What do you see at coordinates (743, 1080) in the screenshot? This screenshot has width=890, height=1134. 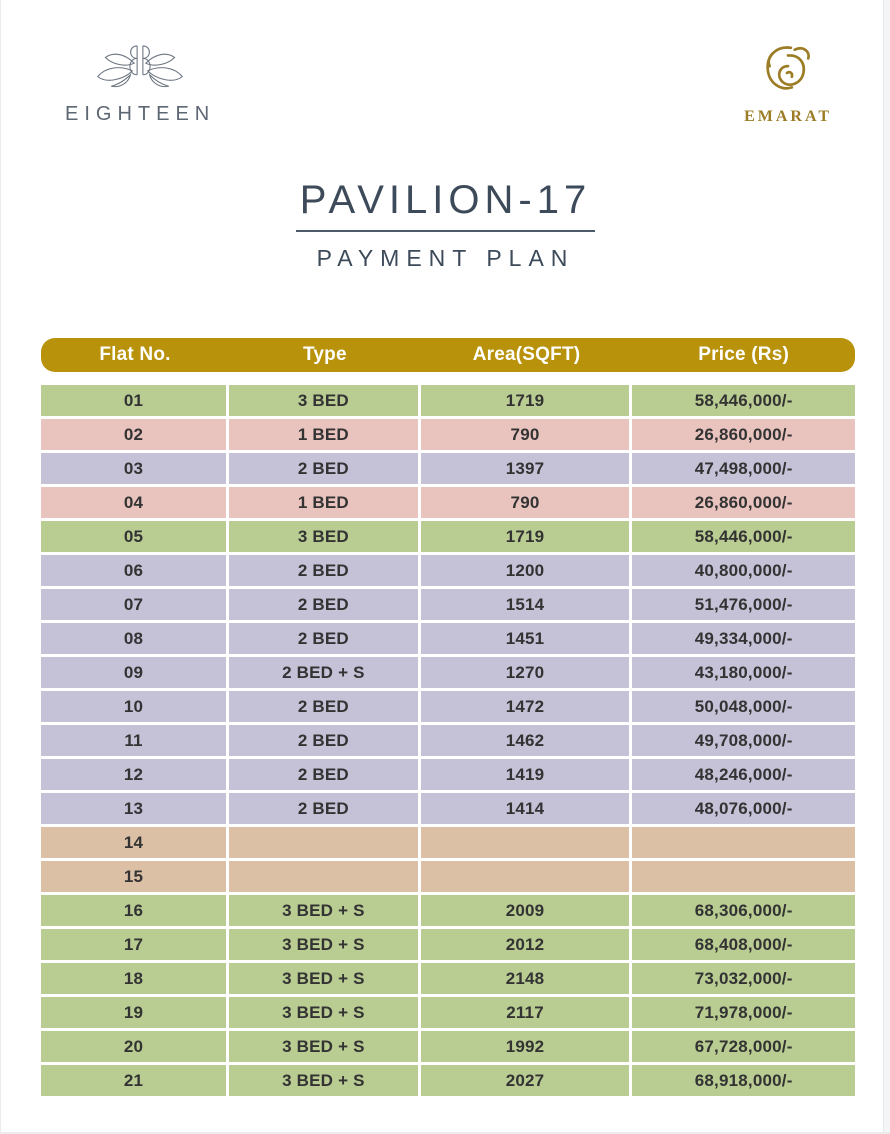 I see `cell-price: 68,918,000/-` at bounding box center [743, 1080].